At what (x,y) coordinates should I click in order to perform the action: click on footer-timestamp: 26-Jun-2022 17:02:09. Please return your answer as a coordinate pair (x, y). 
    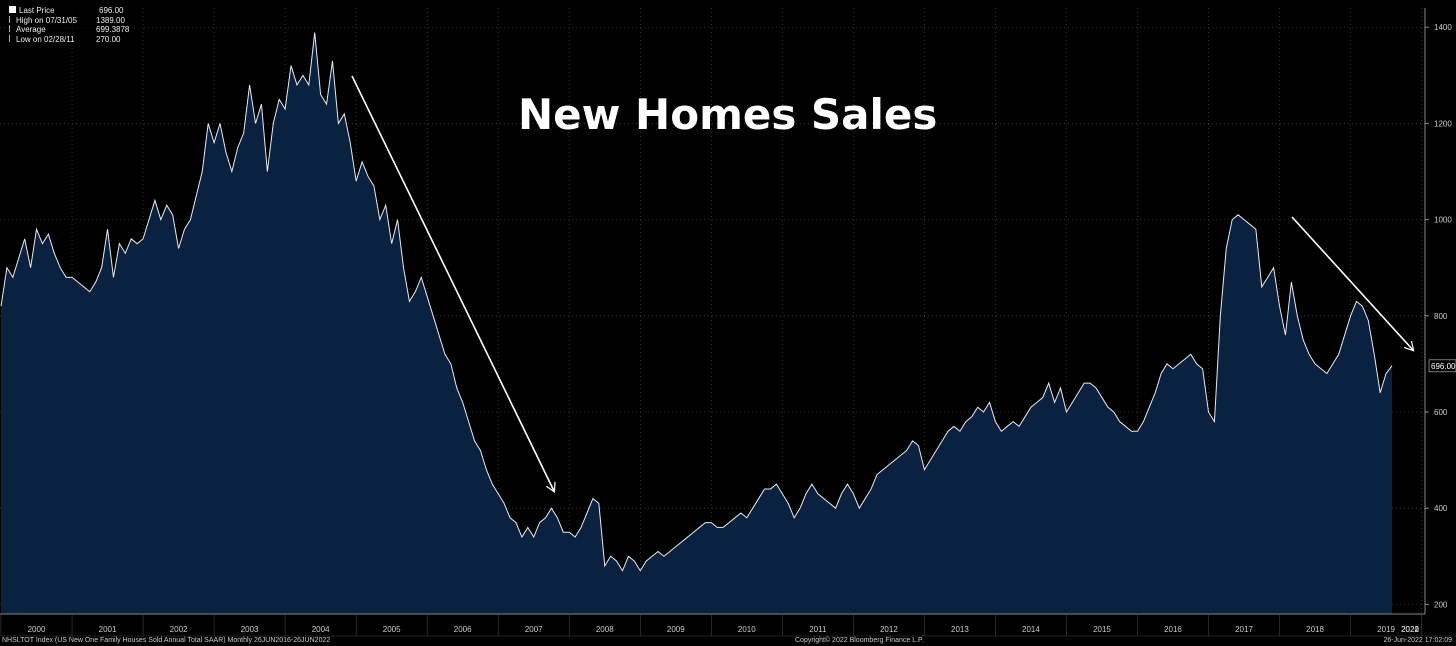
    Looking at the image, I should click on (1418, 640).